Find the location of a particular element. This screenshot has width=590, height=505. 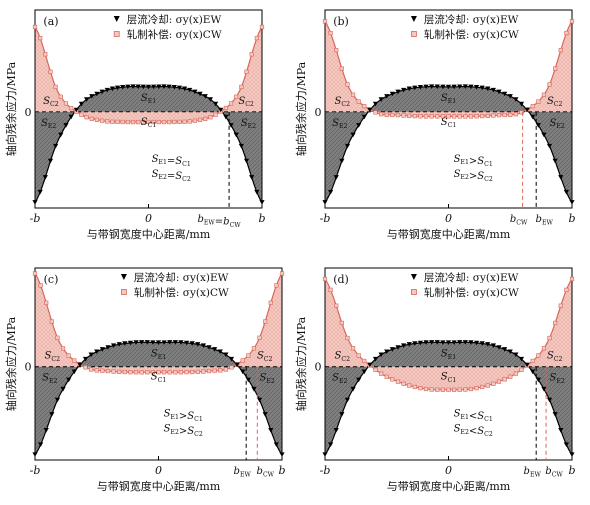

cw-compression-area is located at coordinates (149, 117).